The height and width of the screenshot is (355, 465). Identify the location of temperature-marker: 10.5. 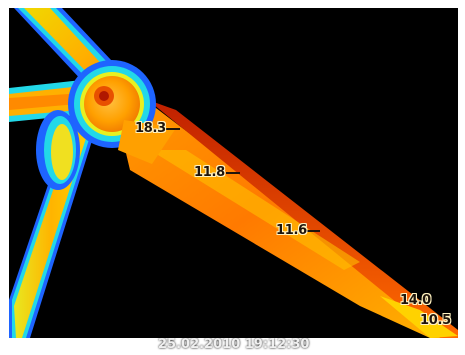
(435, 320).